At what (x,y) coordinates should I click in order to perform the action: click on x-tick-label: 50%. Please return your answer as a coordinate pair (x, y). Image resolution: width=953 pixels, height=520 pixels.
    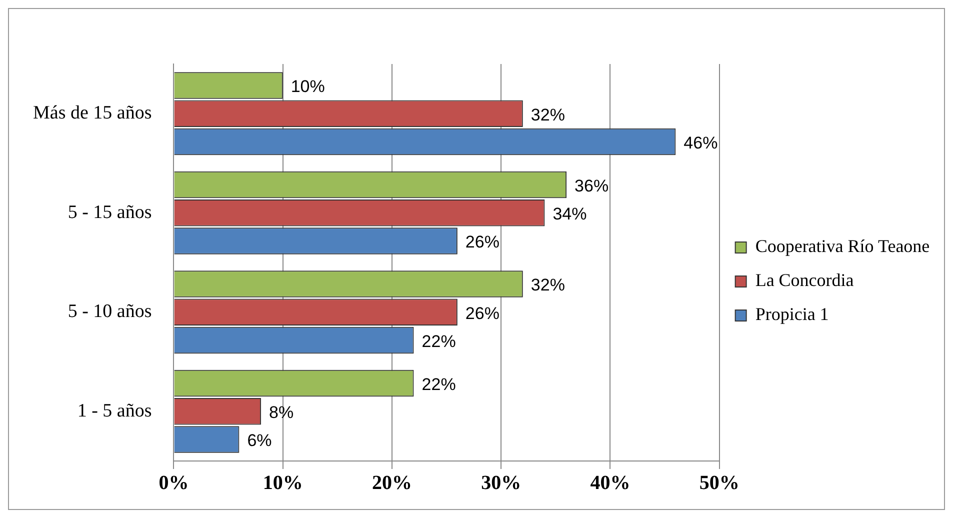
    Looking at the image, I should click on (719, 483).